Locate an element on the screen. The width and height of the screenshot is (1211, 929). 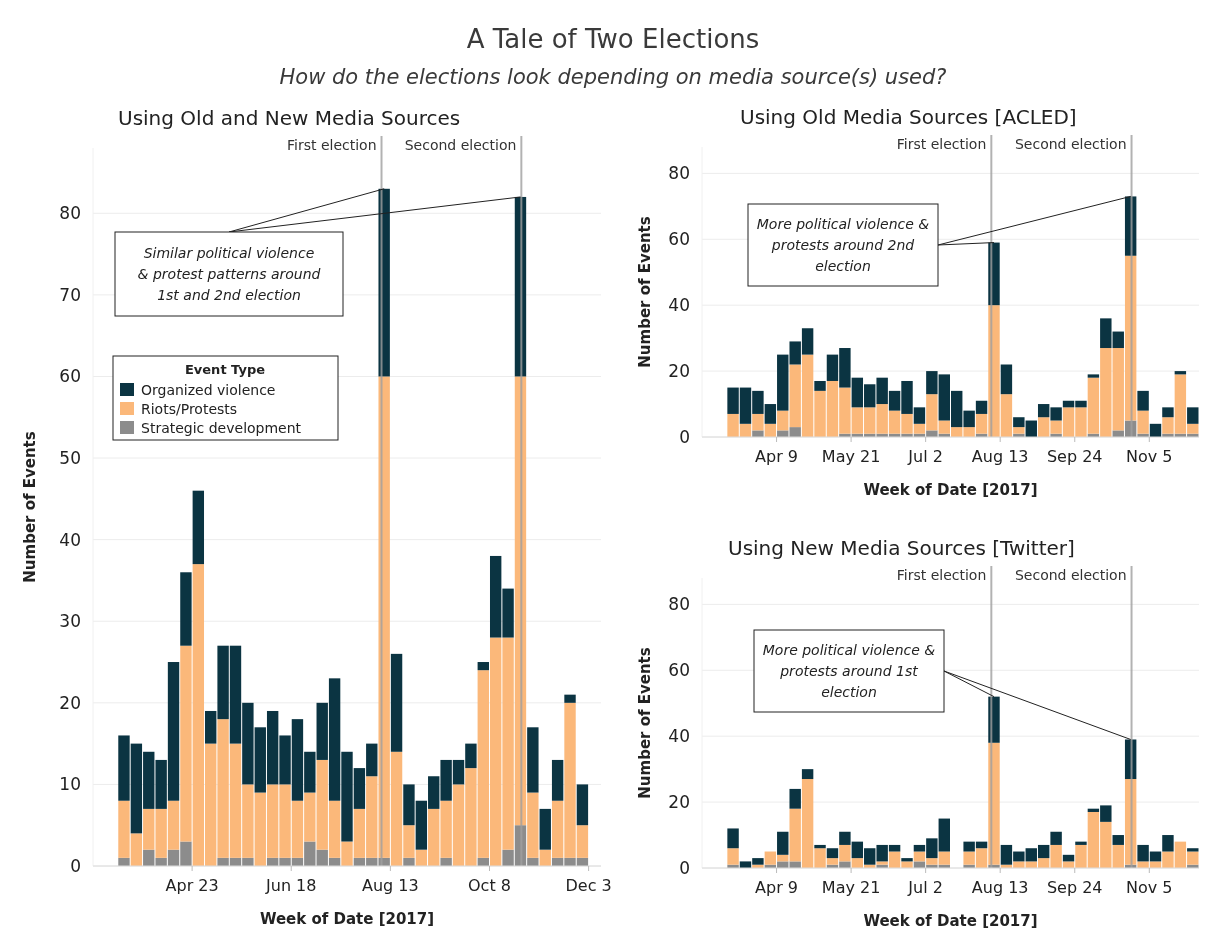
y-tick-label: 10 is located at coordinates (70, 784).